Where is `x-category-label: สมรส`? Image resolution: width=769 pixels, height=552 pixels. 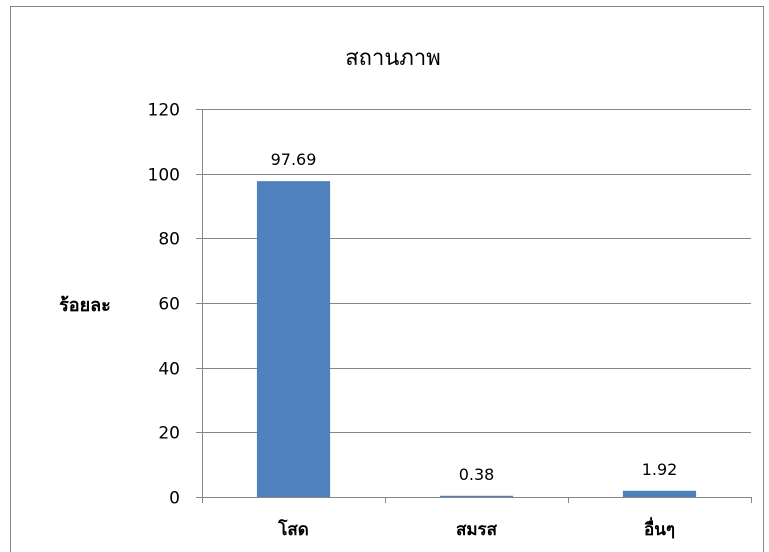
x-category-label: สมรส is located at coordinates (477, 530).